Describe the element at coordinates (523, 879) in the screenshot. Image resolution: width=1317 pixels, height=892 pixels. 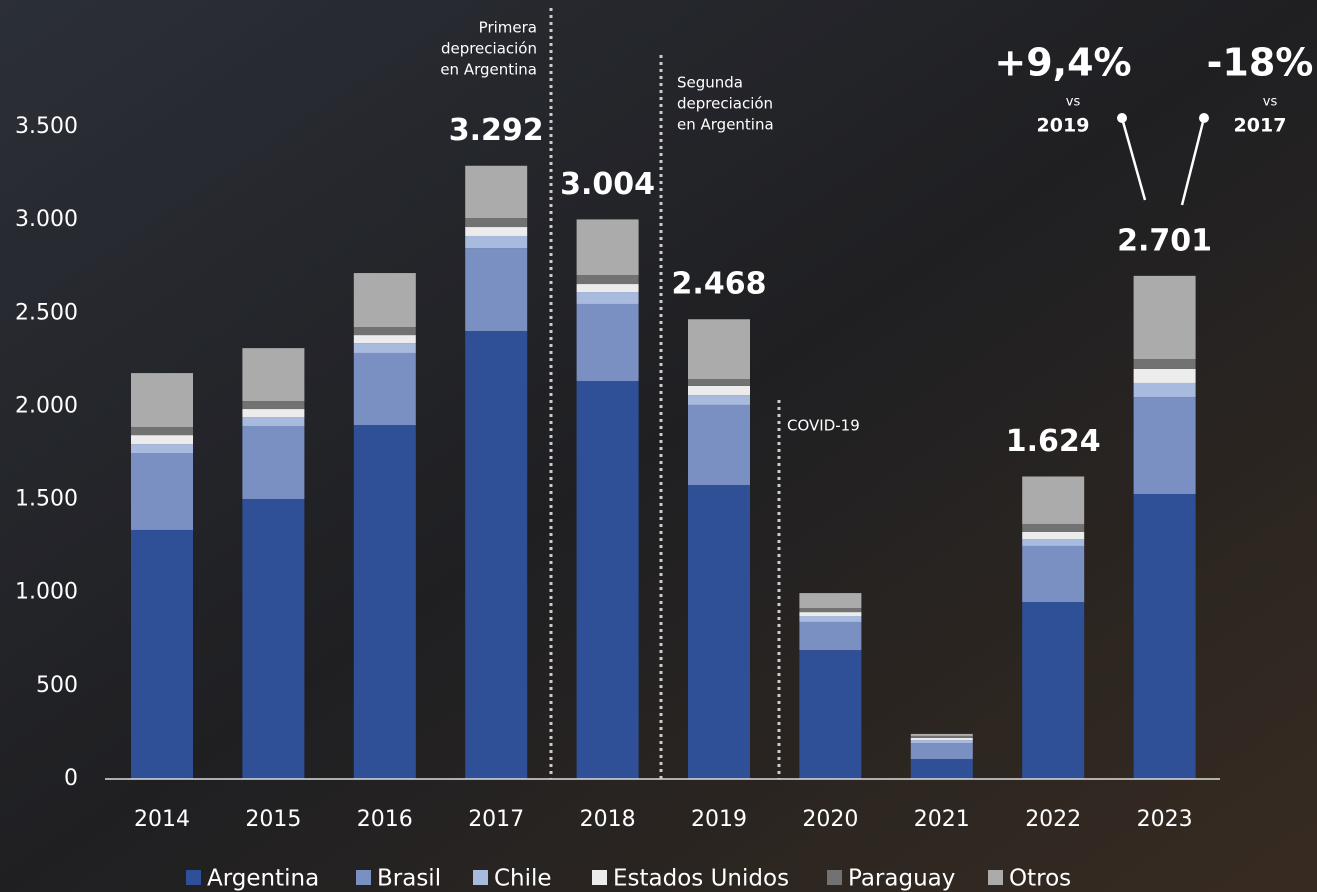
I see `legend-label: Chile` at that location.